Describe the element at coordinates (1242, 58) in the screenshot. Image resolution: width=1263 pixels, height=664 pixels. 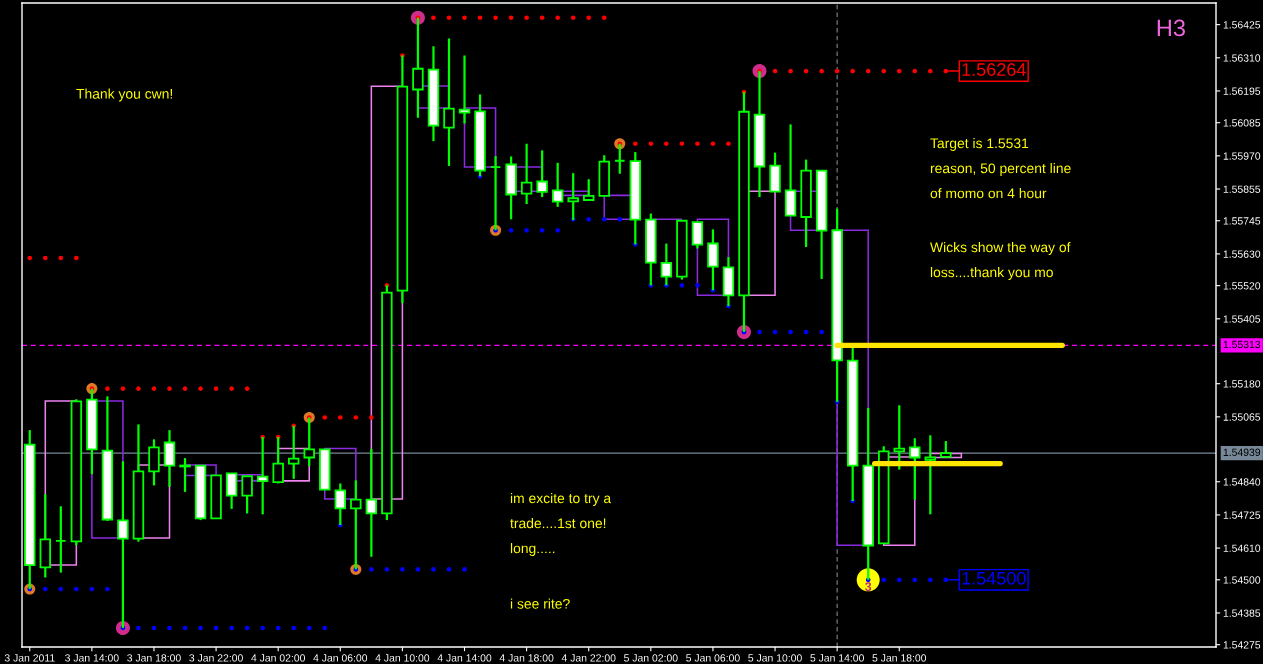
I see `y-tick-label: 1.56310` at that location.